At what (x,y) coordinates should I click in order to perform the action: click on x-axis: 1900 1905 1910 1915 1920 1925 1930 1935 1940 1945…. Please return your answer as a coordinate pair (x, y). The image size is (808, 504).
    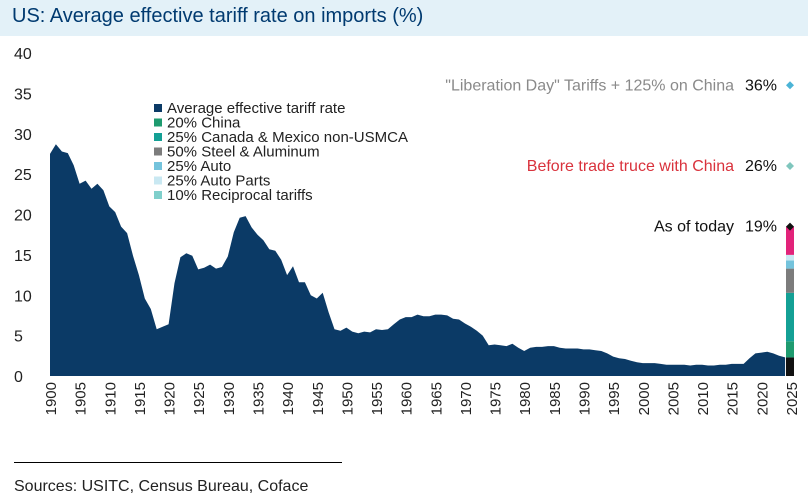
    Looking at the image, I should click on (422, 398).